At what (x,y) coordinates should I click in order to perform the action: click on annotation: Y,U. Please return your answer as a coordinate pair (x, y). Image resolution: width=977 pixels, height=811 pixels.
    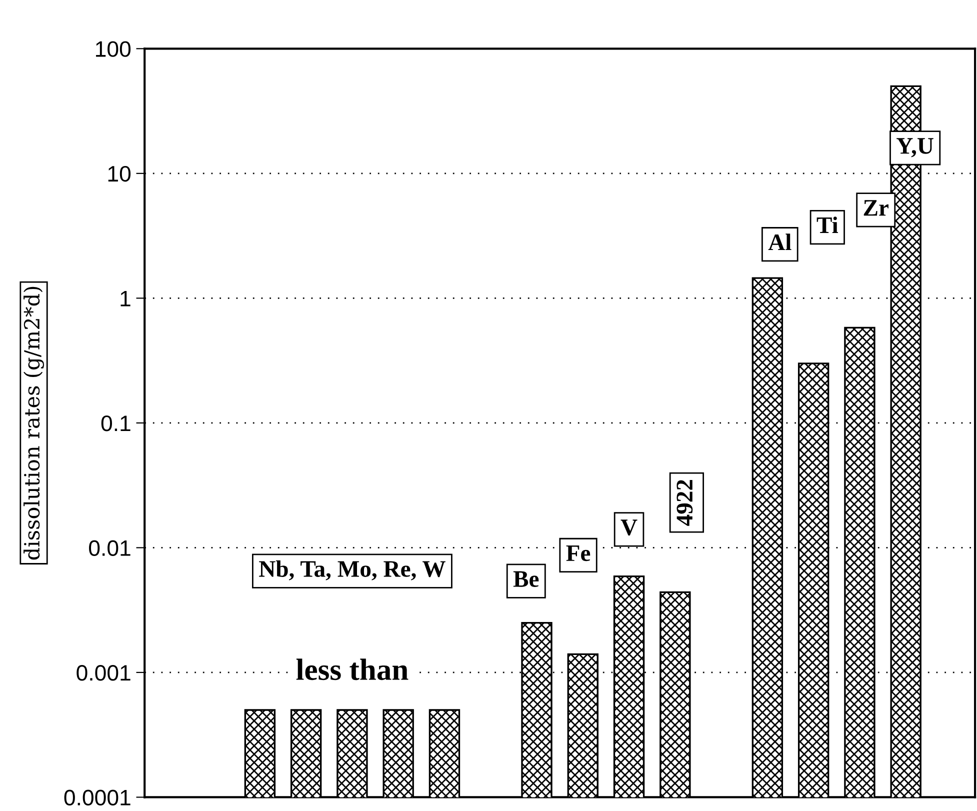
    Looking at the image, I should click on (915, 148).